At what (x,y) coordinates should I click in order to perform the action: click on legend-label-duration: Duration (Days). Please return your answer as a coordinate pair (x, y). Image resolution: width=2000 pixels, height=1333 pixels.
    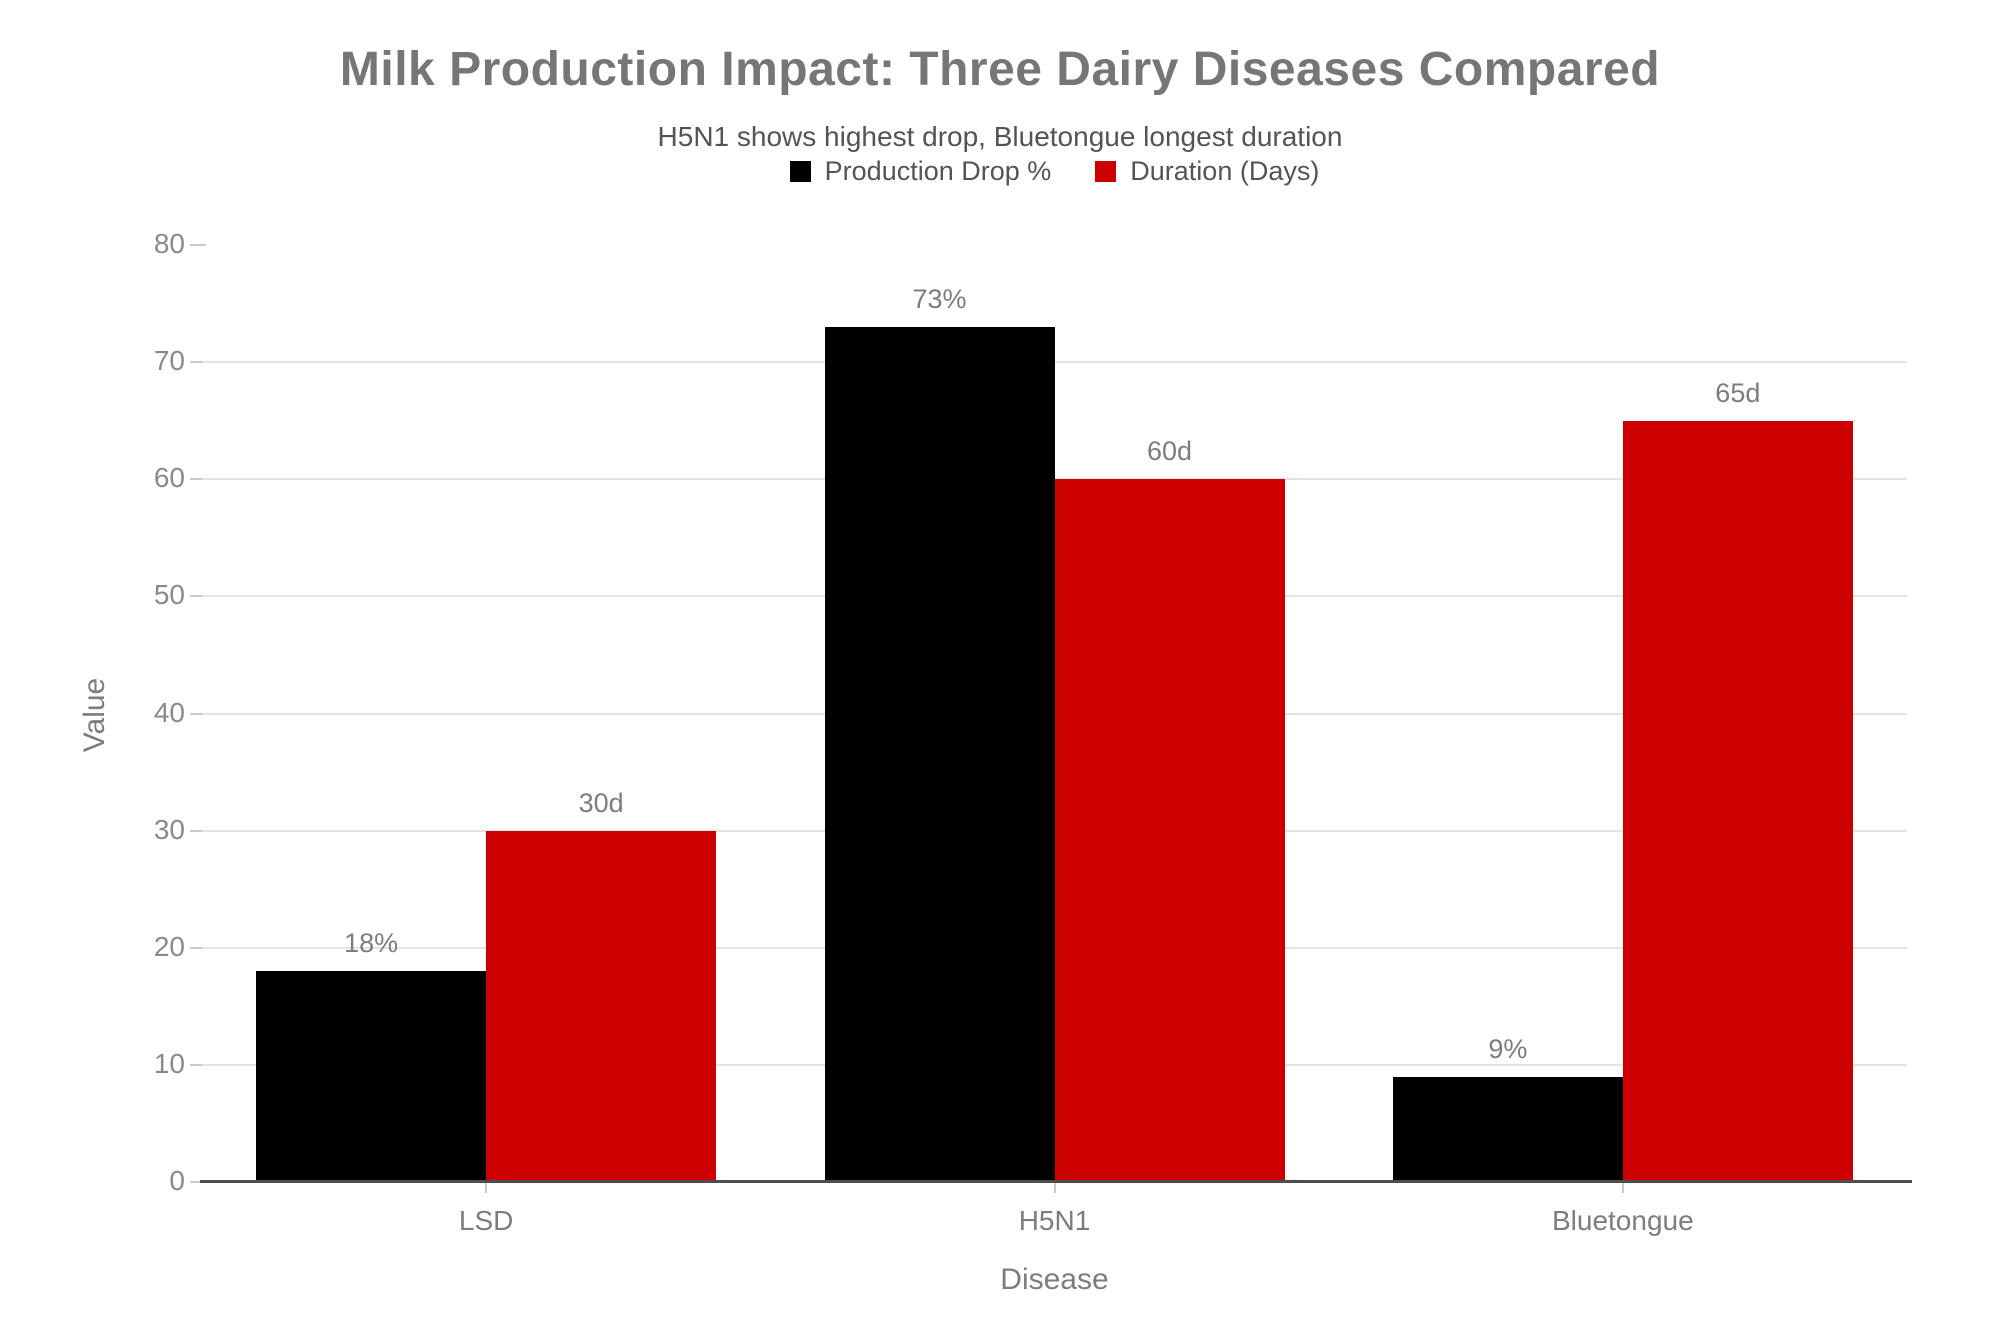
    Looking at the image, I should click on (1225, 171).